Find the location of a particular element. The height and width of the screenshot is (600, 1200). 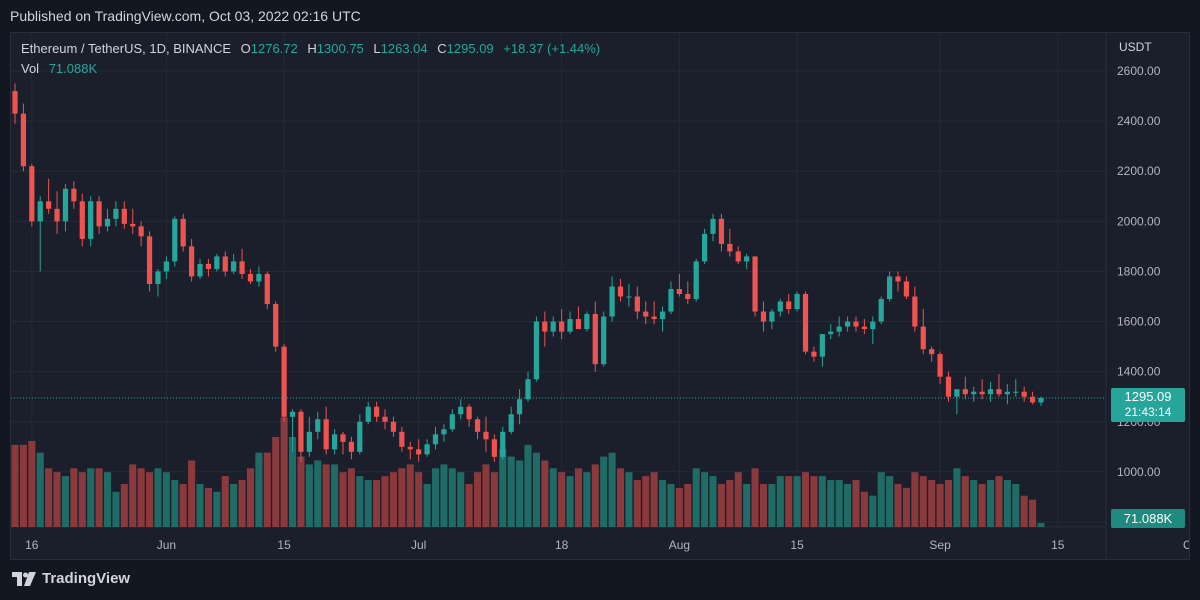

x-tick-label: Jul is located at coordinates (418, 545).